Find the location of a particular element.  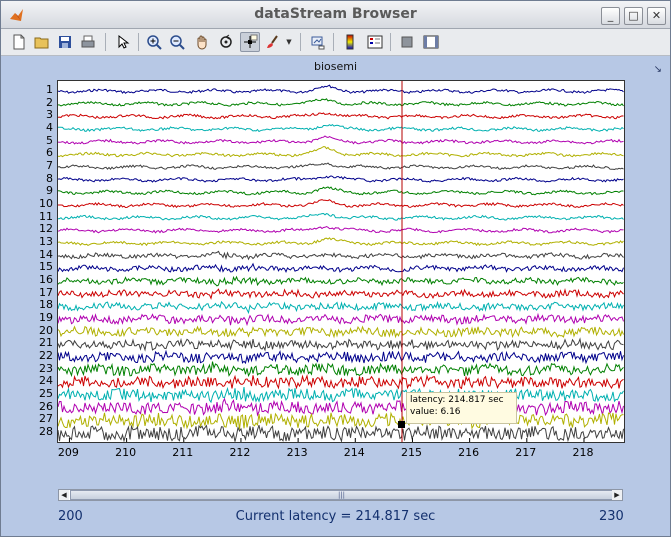

print-icon is located at coordinates (88, 42).